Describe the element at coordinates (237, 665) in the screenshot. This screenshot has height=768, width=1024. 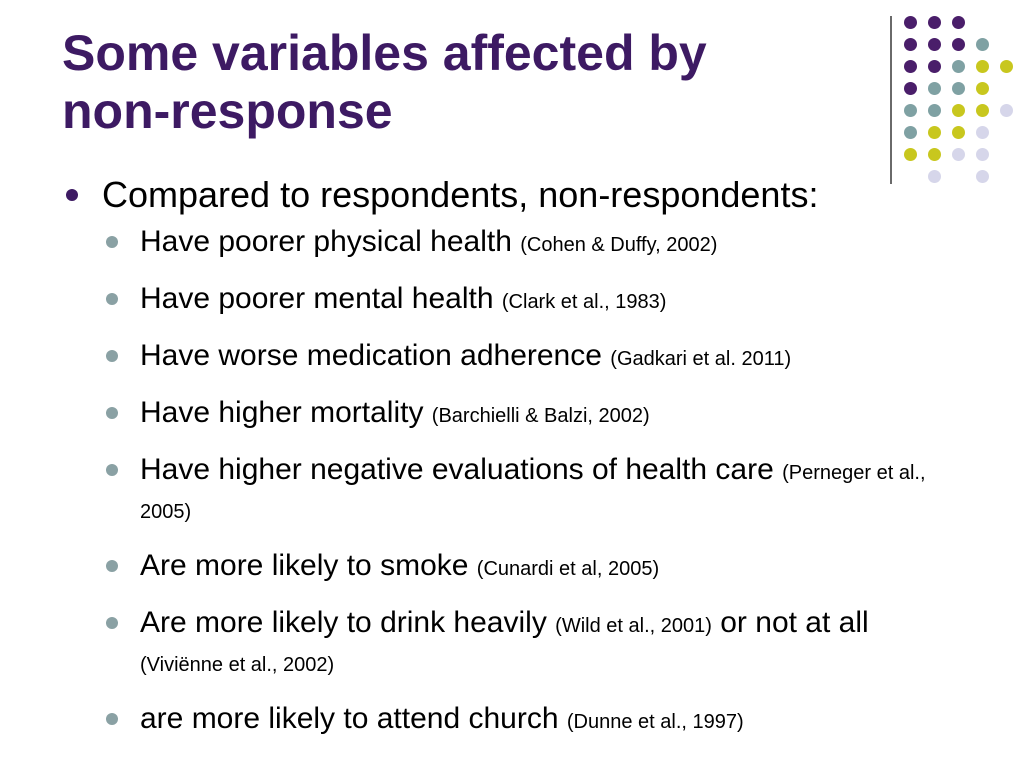
I see `item-reference-2: (Viviënne et al., 2002)` at that location.